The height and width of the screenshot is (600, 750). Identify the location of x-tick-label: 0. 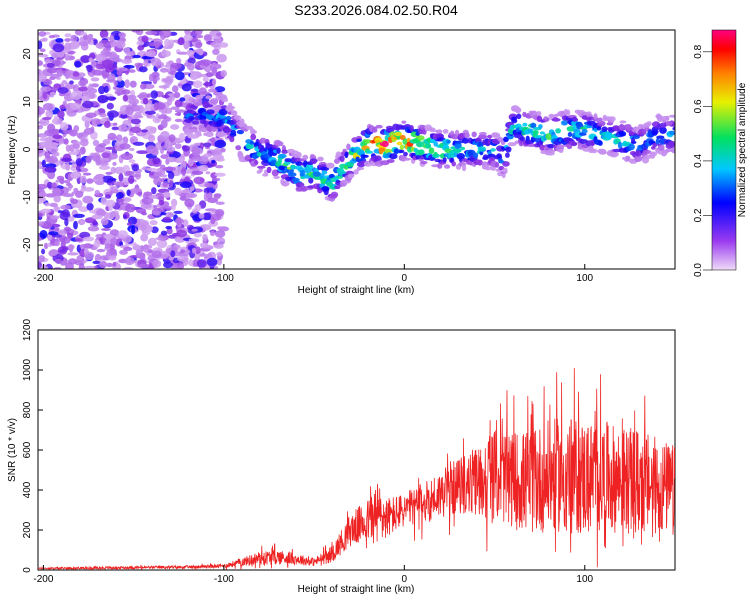
(405, 579).